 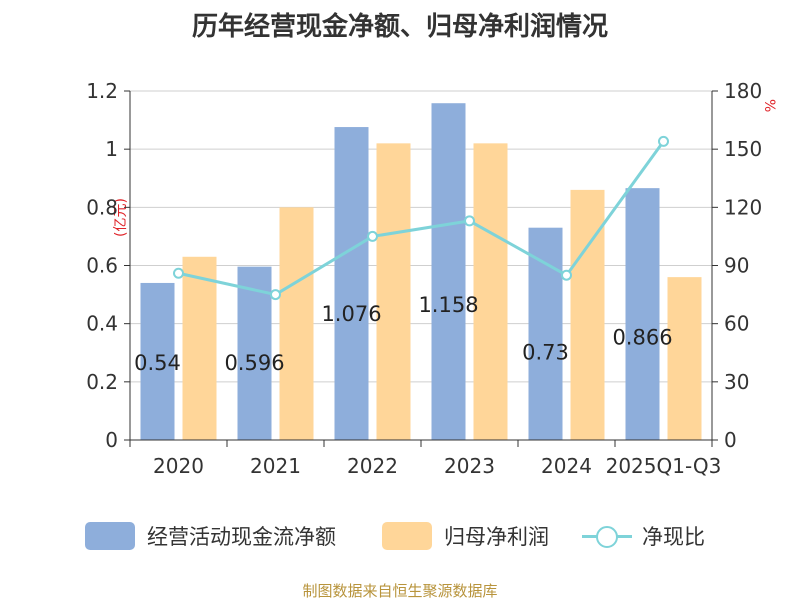 What do you see at coordinates (400, 591) in the screenshot?
I see `source-note: 制图数据来自恒生聚源数据库` at bounding box center [400, 591].